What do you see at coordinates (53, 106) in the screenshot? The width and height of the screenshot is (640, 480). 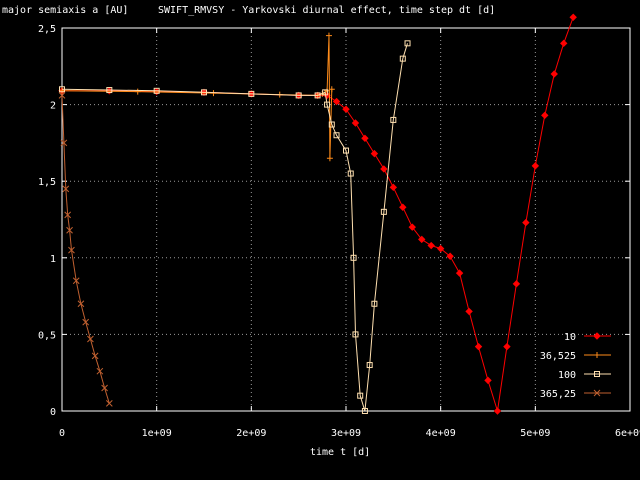 I see `y-tick-label: 2` at bounding box center [53, 106].